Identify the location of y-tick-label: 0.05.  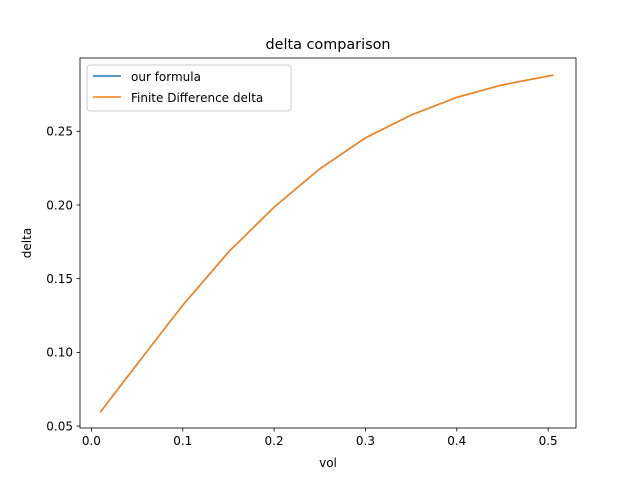
(59, 426).